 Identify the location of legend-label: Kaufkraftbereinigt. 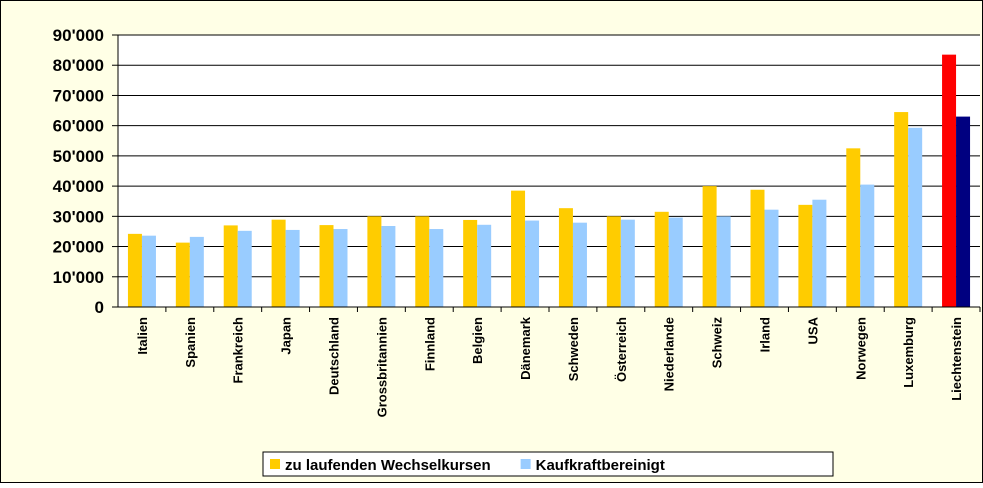
(600, 465).